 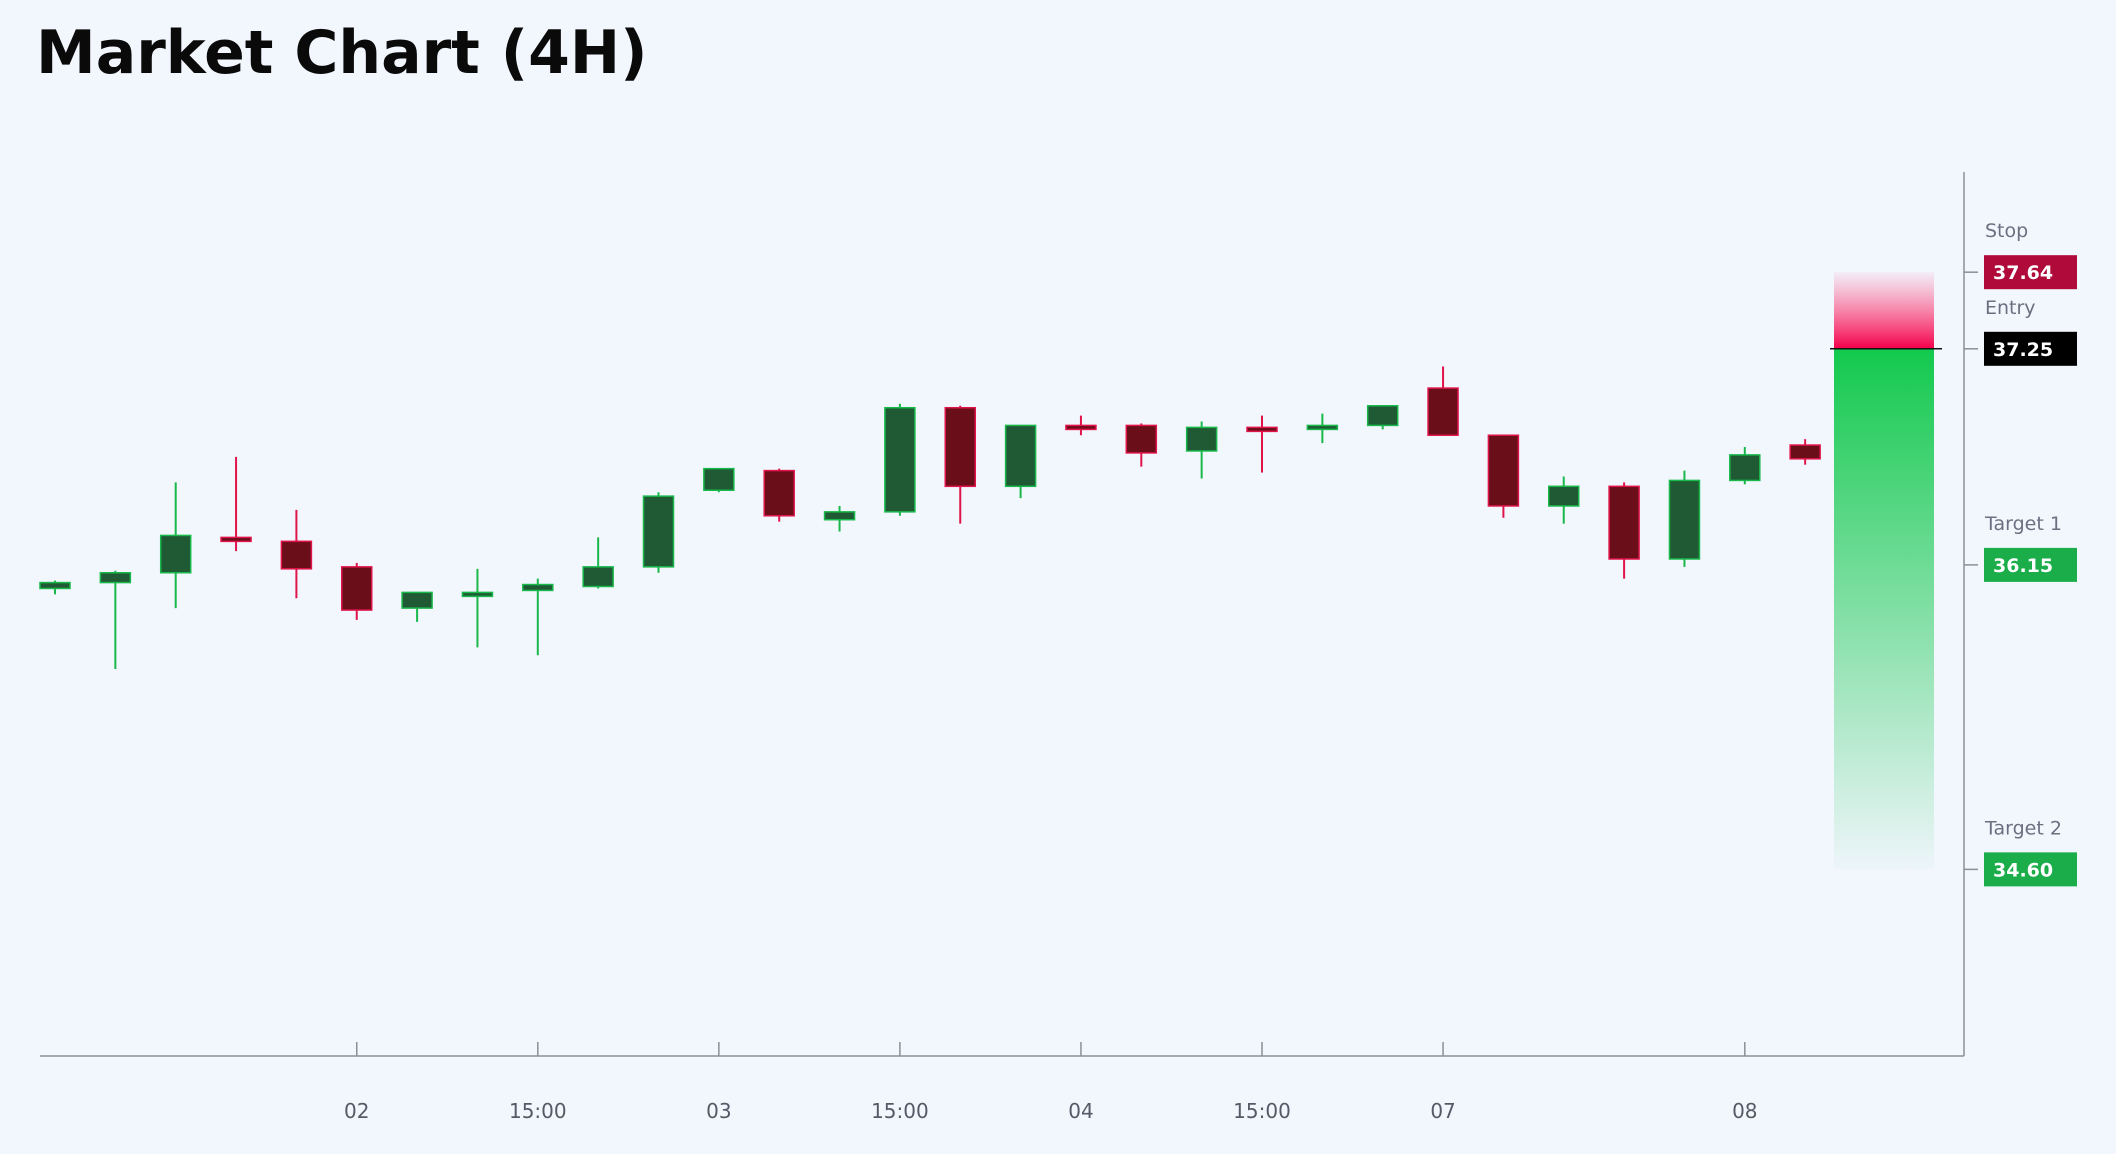 I want to click on price-level-target1: Target 1 36.15, so click(x=2020, y=547).